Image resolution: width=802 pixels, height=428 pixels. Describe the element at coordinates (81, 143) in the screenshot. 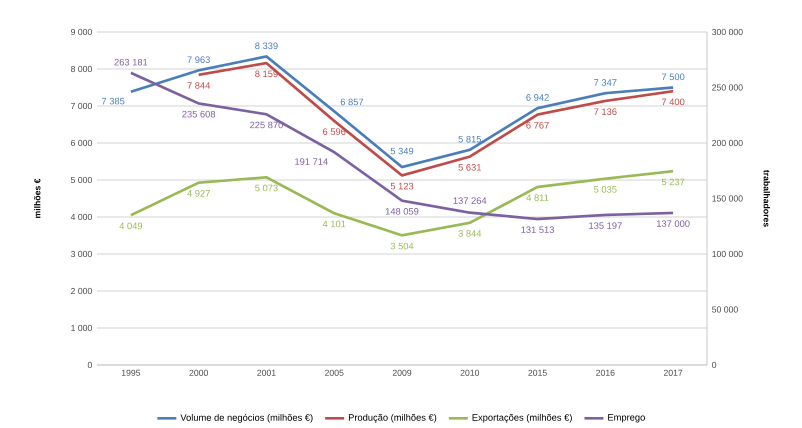

I see `y-tick-label: 6 000` at that location.